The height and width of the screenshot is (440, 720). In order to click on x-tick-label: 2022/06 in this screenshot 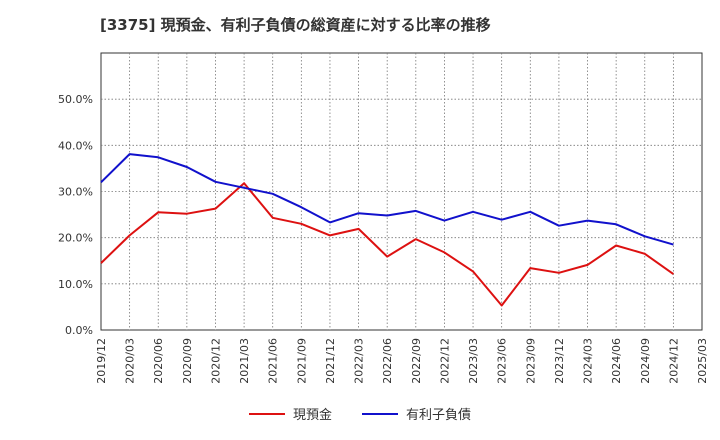, I will do `click(387, 361)`.